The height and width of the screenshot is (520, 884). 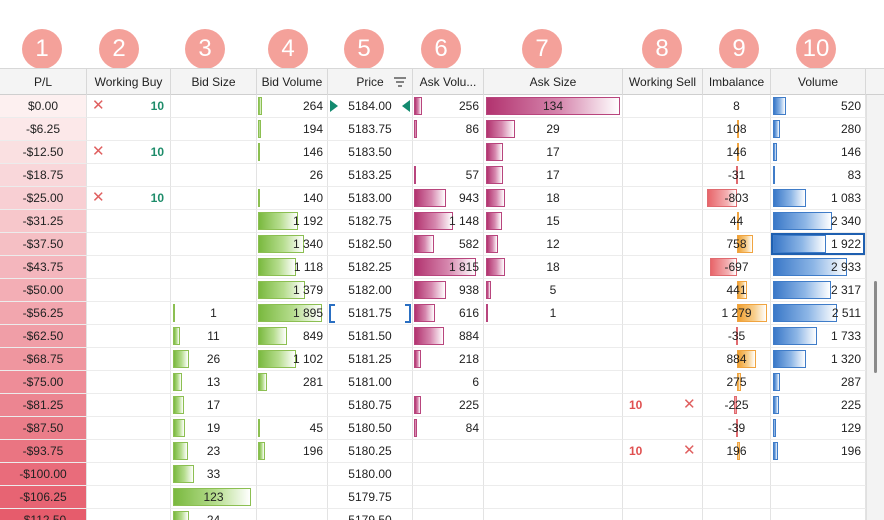 I want to click on pl-cell: -$75.00, so click(x=43, y=382).